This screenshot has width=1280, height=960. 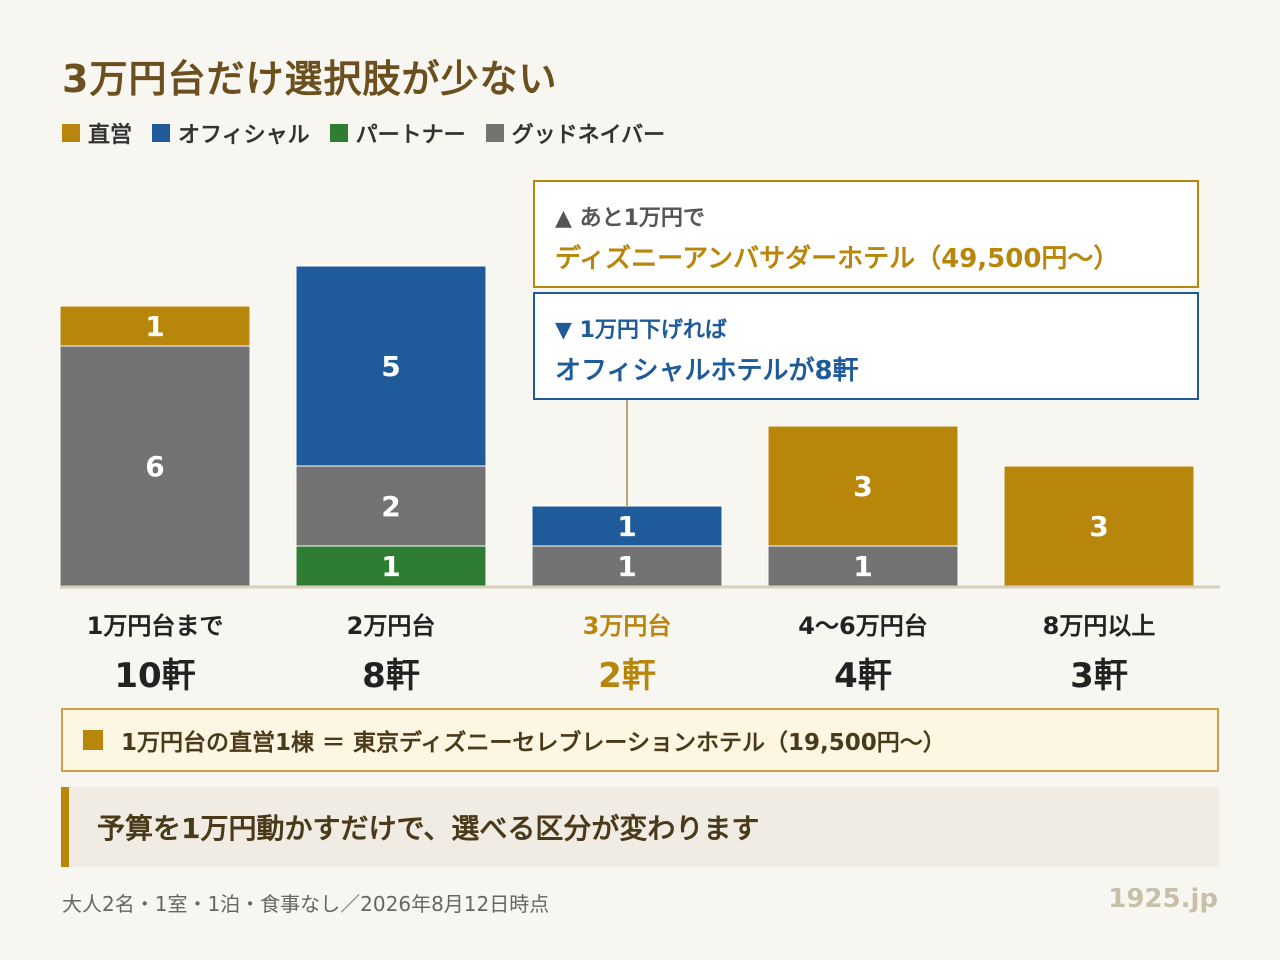 I want to click on legend-item-good-neighbor: グッドネイバー, so click(x=575, y=133).